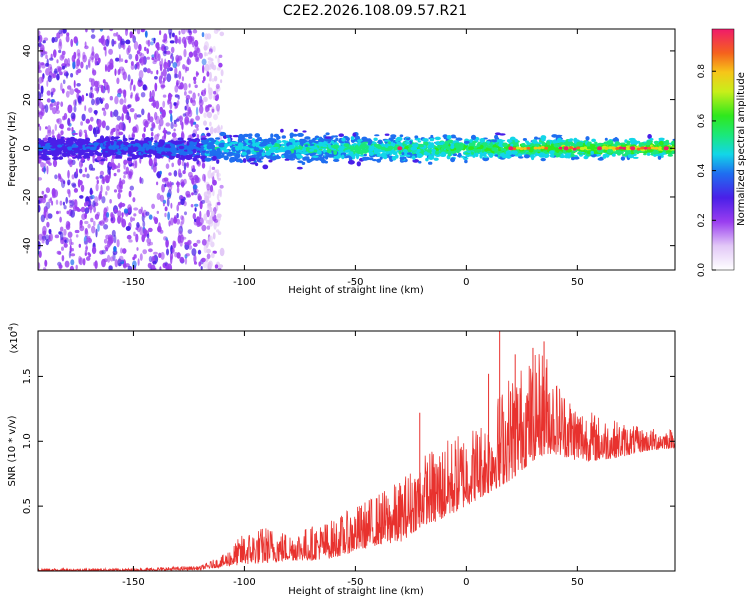 The height and width of the screenshot is (600, 750). I want to click on snr-scale-prefix: (x10, so click(14, 342).